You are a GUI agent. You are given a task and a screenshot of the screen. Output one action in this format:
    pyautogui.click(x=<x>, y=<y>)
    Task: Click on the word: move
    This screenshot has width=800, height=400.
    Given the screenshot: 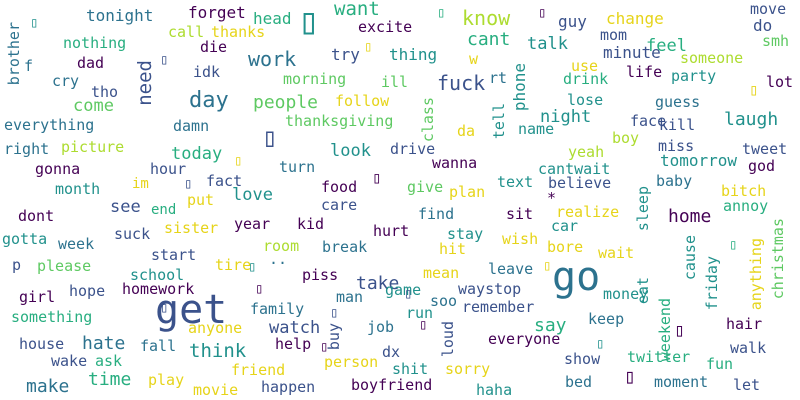 What is the action you would take?
    pyautogui.click(x=768, y=9)
    